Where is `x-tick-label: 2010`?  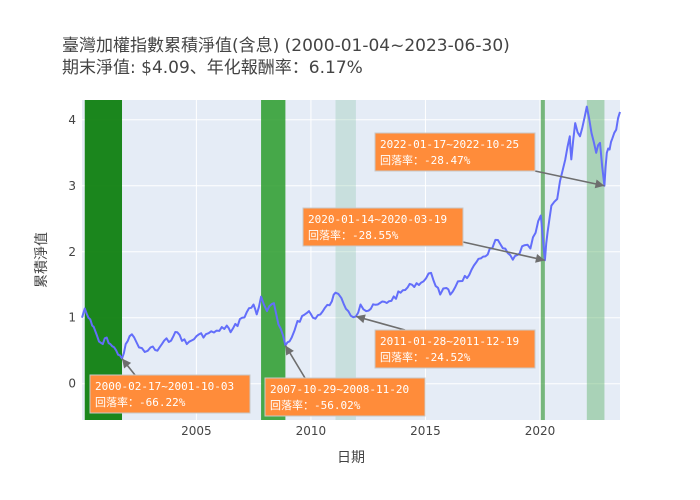 x-tick-label: 2010 is located at coordinates (311, 431).